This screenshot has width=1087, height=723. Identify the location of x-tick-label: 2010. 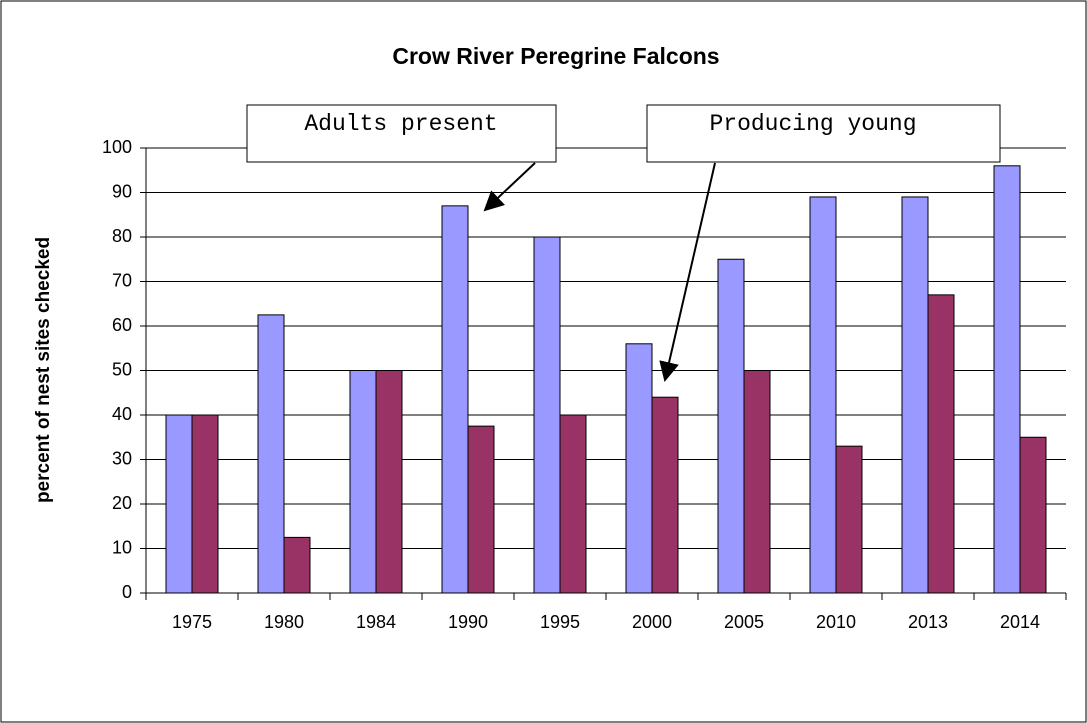
(836, 622).